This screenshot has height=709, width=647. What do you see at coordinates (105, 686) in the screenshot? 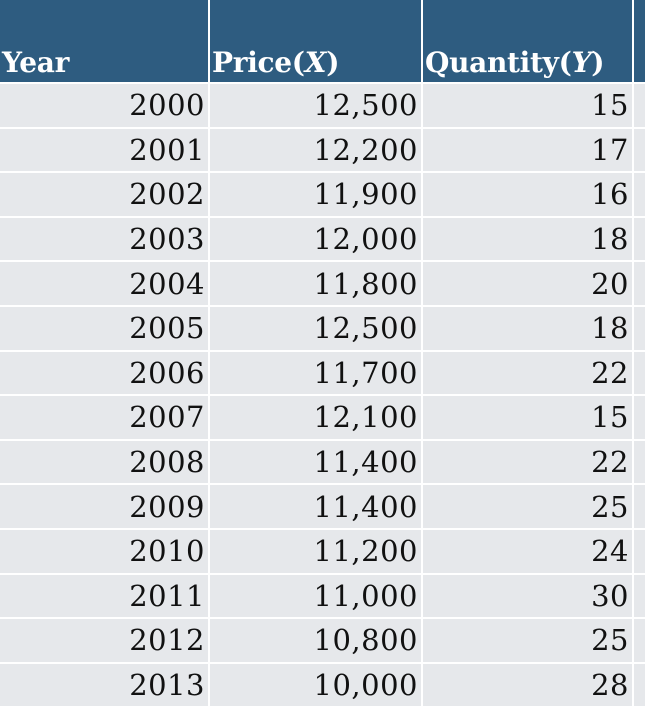
I see `cell-year: 2013` at bounding box center [105, 686].